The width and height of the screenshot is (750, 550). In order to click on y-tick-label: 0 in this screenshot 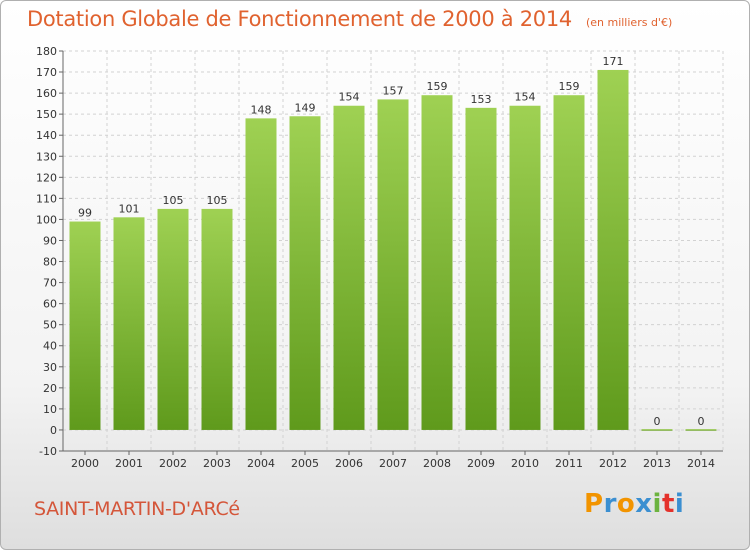, I will do `click(53, 430)`.